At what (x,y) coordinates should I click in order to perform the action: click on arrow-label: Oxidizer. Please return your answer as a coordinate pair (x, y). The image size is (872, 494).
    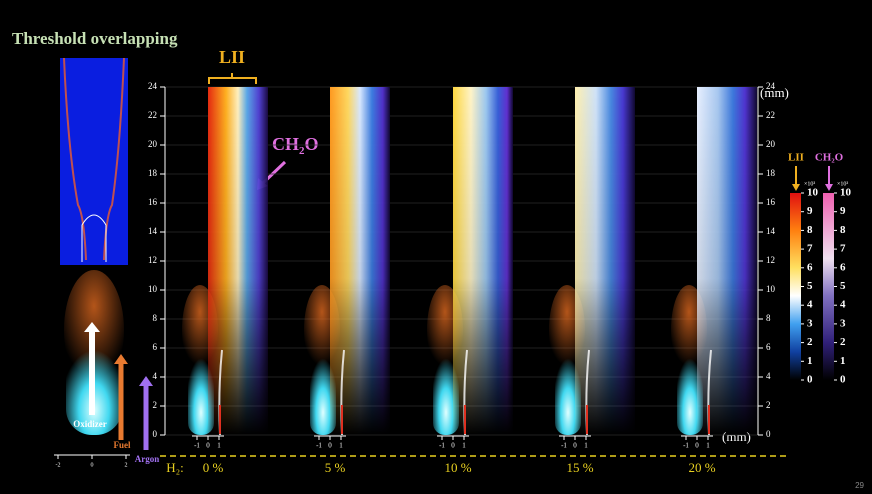
    Looking at the image, I should click on (90, 424).